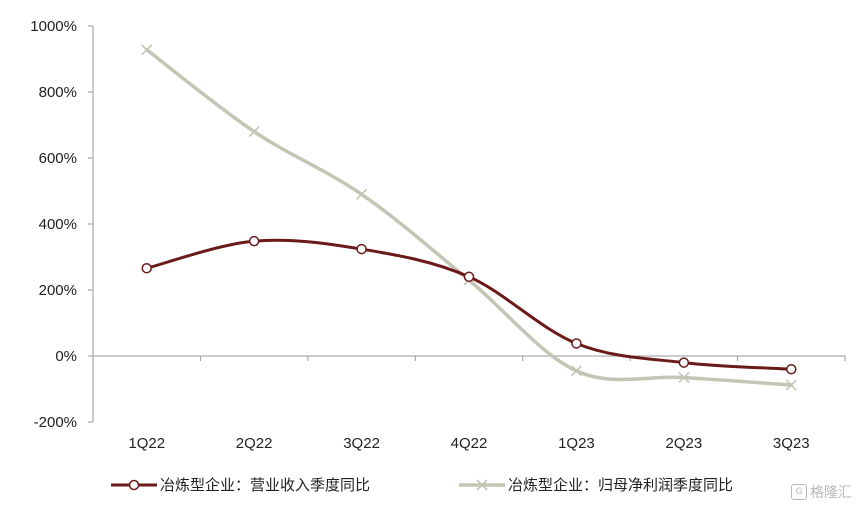 This screenshot has height=512, width=860. What do you see at coordinates (66, 356) in the screenshot?
I see `y-tick-label: 0%` at bounding box center [66, 356].